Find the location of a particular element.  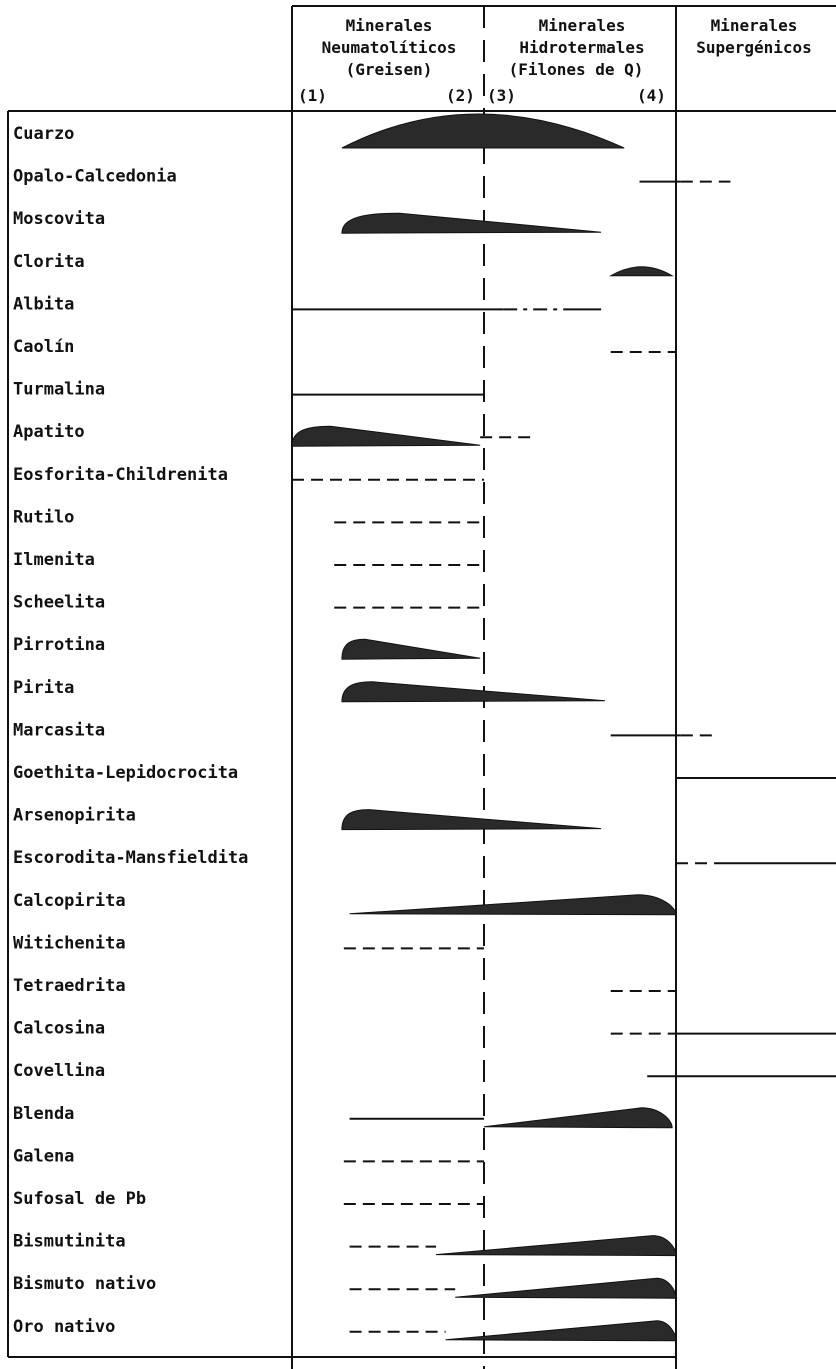

mineral-label: Calcosina is located at coordinates (59, 1029).